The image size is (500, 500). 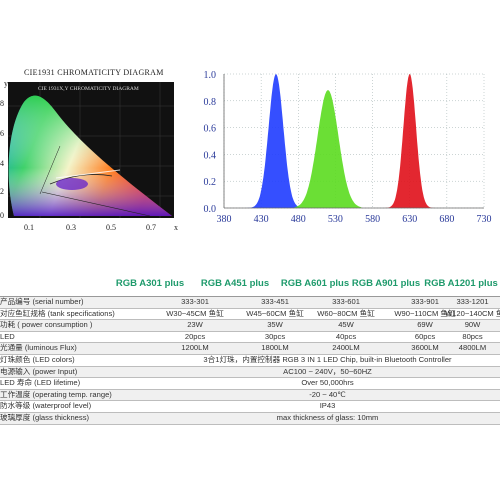 I want to click on table-cell: W60~80CM 鱼缸, so click(x=346, y=313).